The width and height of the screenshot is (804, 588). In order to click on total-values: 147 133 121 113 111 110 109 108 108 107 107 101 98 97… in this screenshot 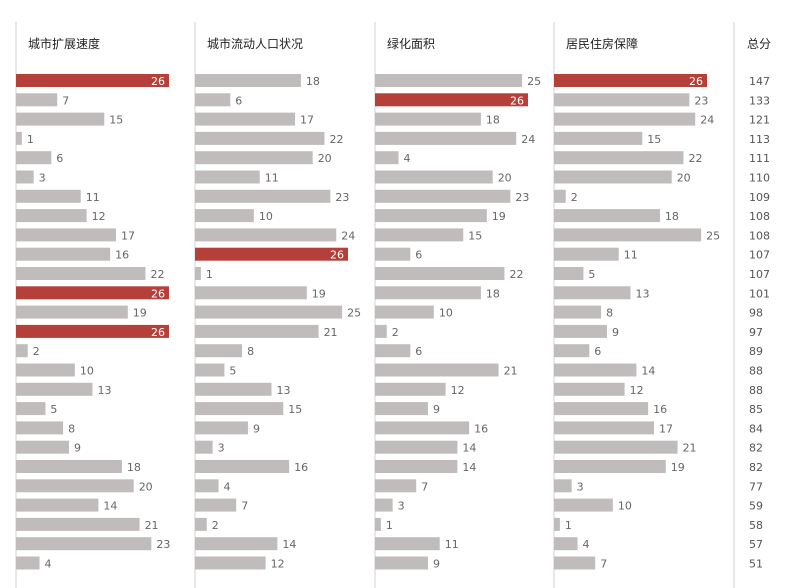, I will do `click(759, 323)`.